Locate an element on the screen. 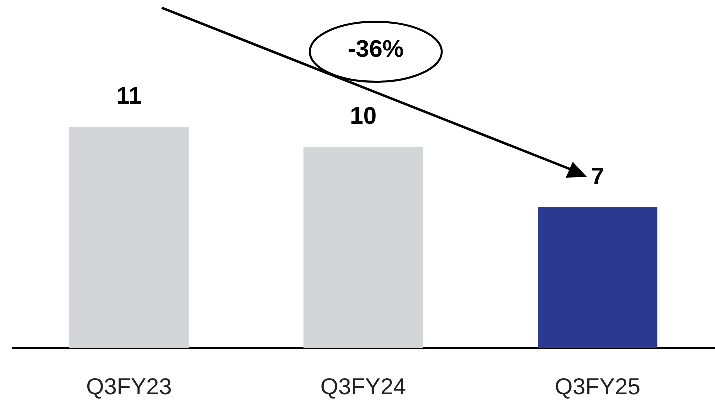  data-label: 7 is located at coordinates (598, 176).